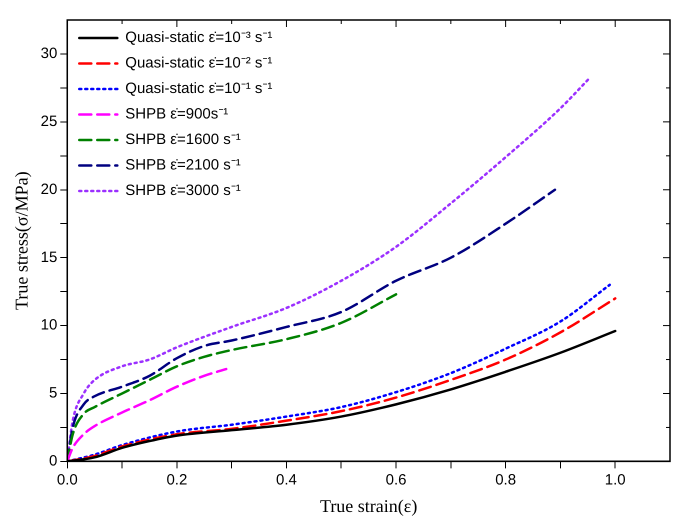 The height and width of the screenshot is (530, 680). I want to click on x-tick-label: 0.4, so click(286, 480).